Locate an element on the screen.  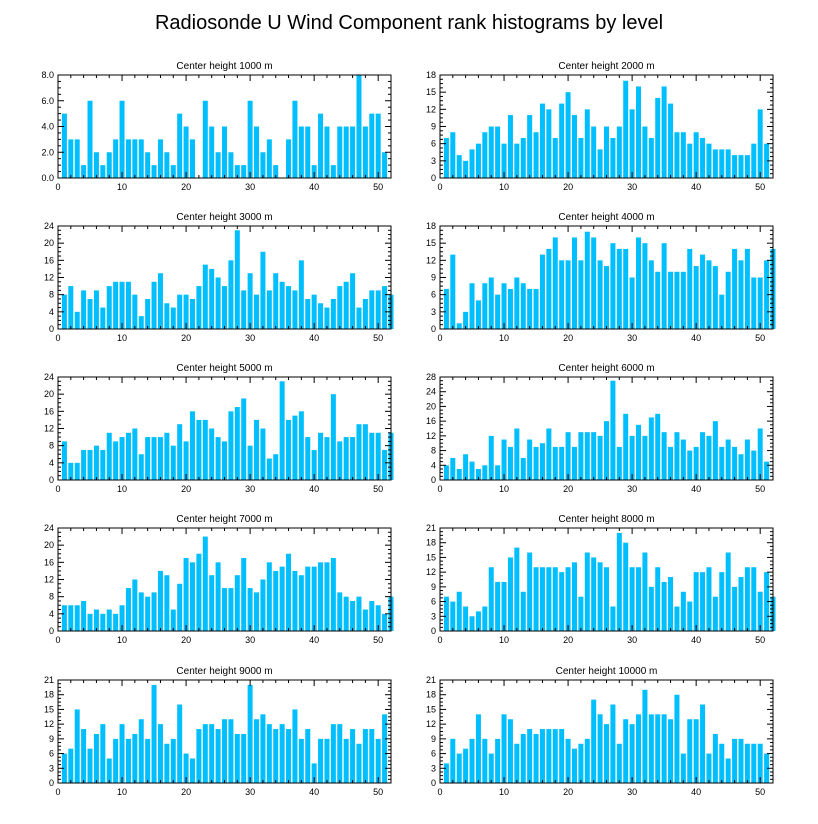
y-tick-label: 6.0 is located at coordinates (47, 101).